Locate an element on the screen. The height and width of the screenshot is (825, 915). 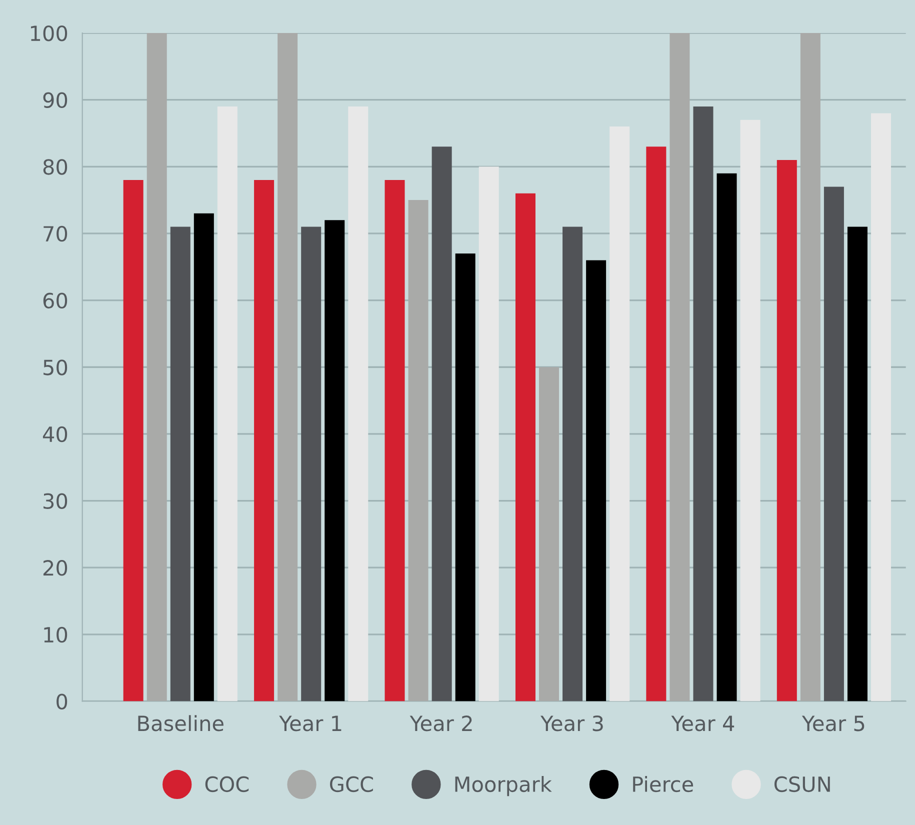
legend-label: CSUN is located at coordinates (802, 784).